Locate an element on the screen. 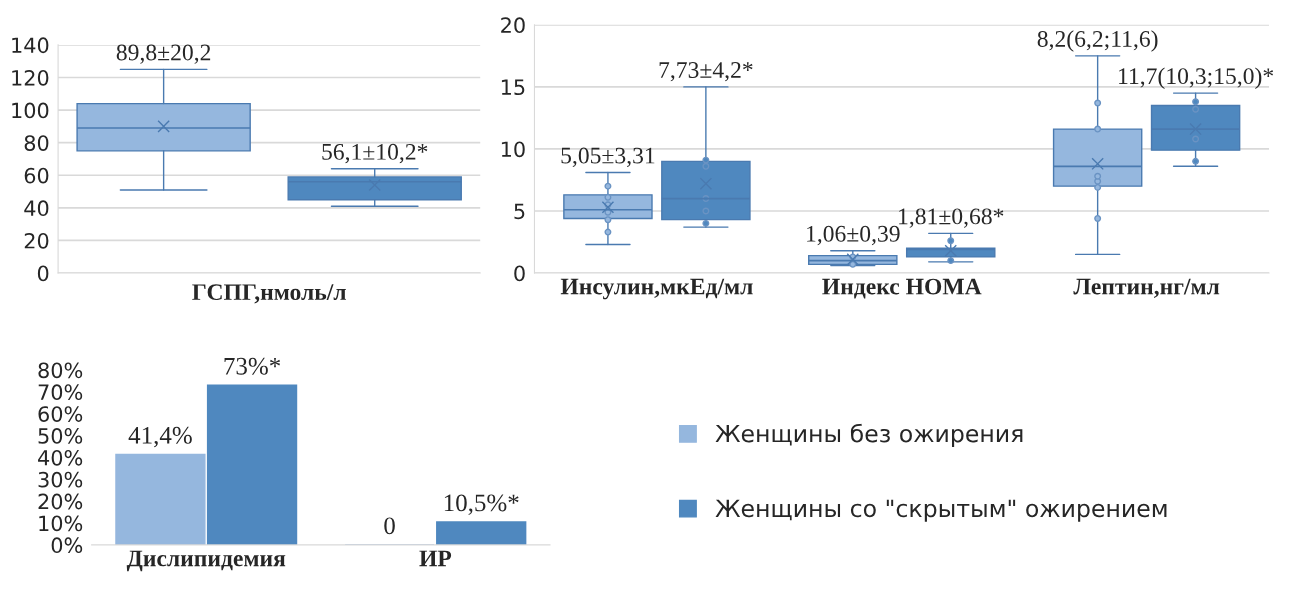 The height and width of the screenshot is (591, 1291). annotation: 8,2(6,2;11,6) is located at coordinates (1097, 41).